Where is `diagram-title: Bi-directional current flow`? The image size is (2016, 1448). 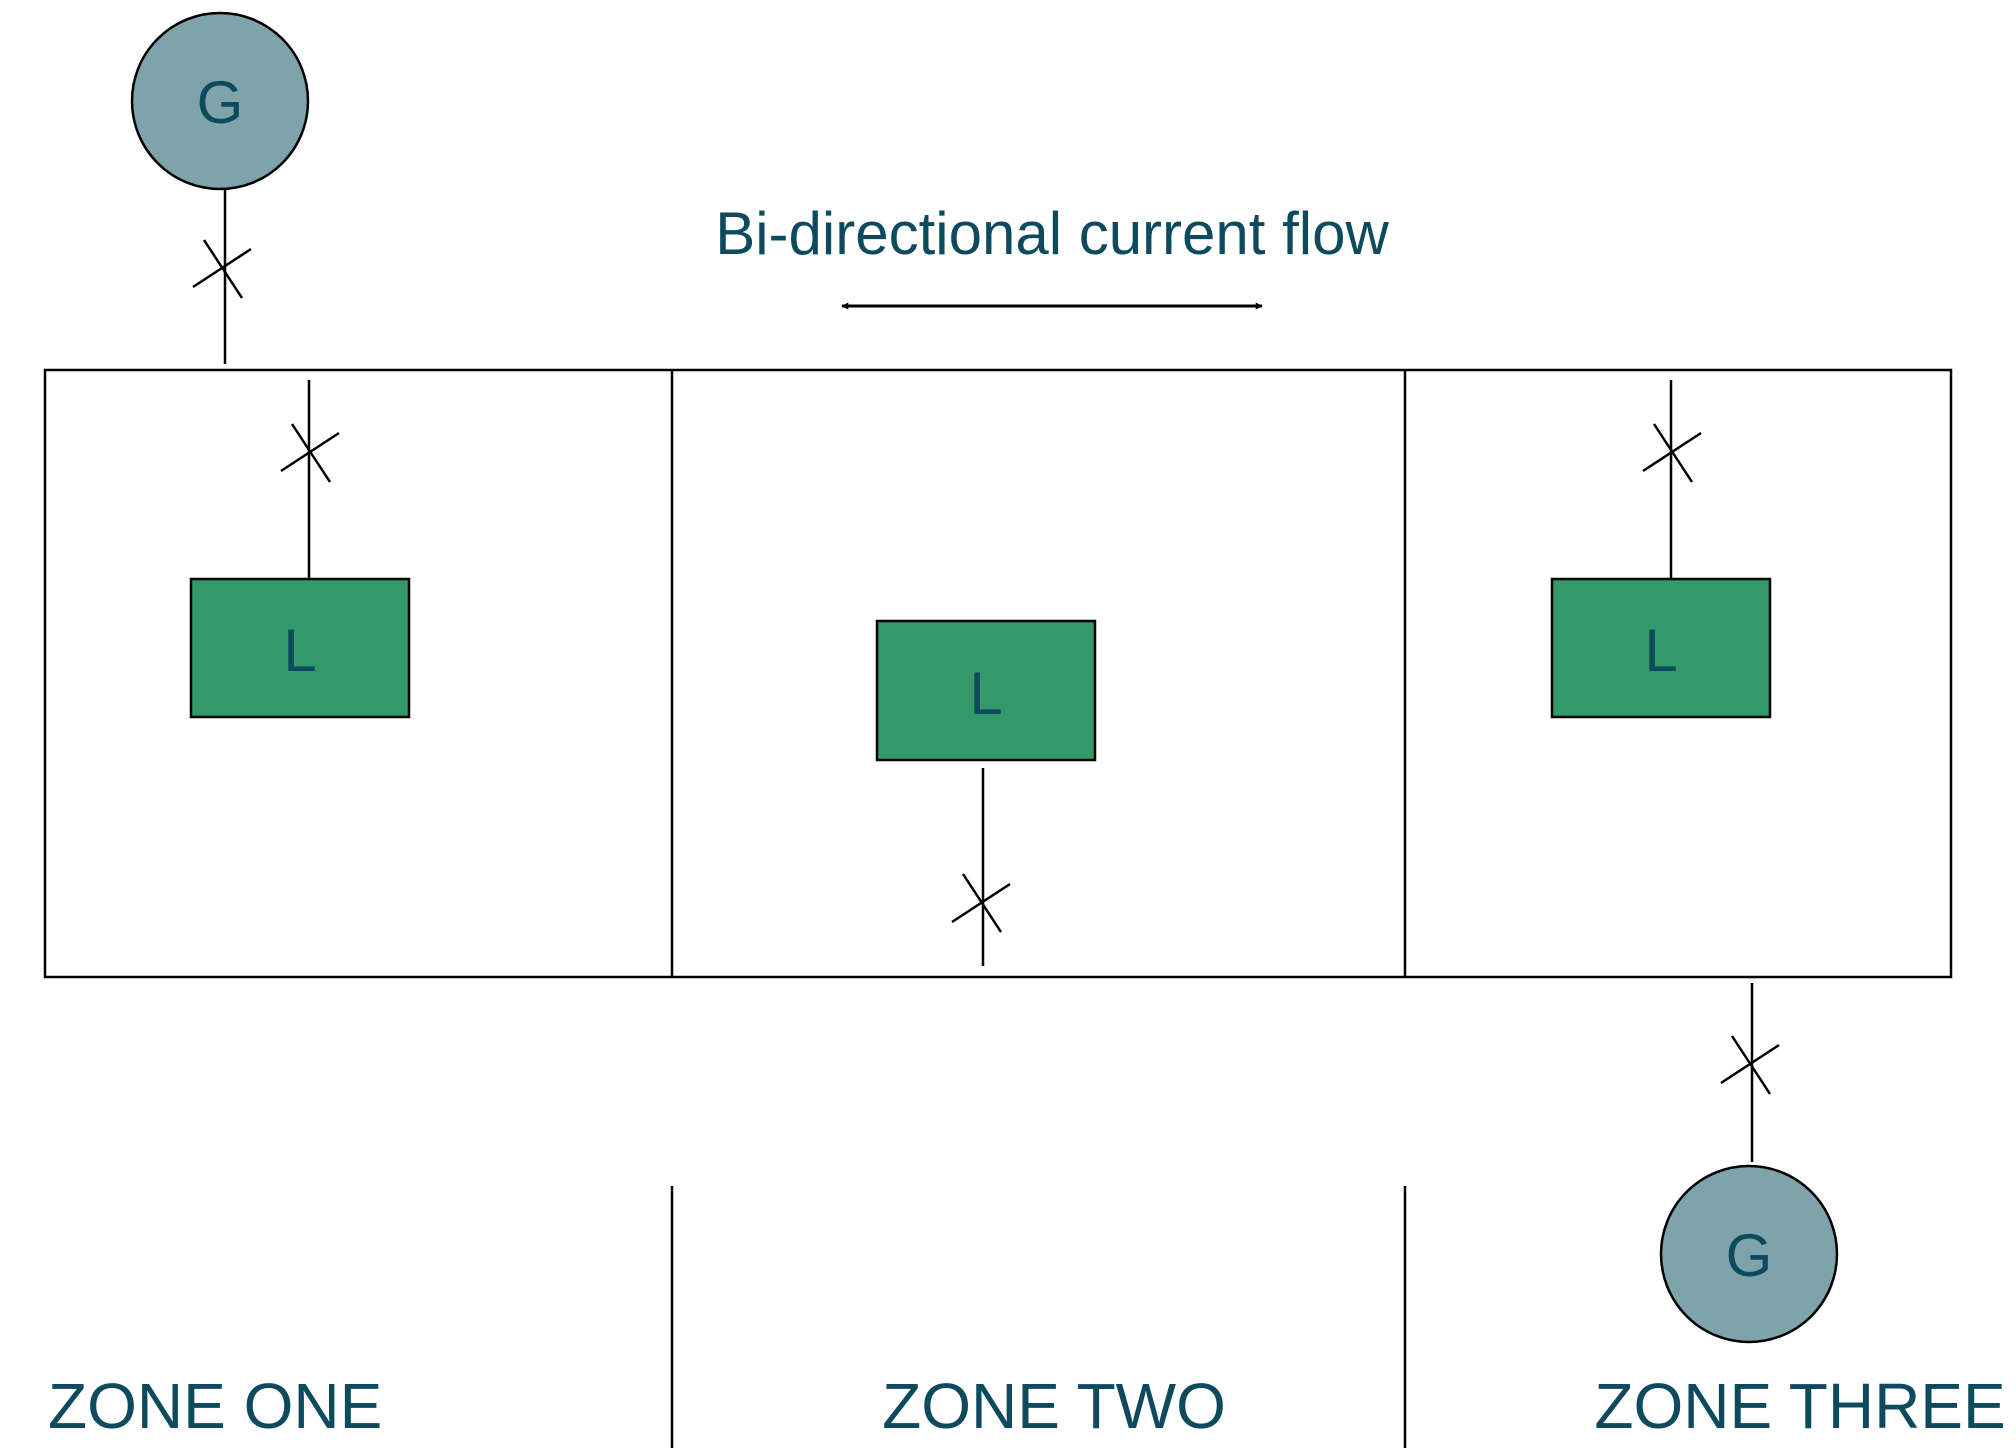 diagram-title: Bi-directional current flow is located at coordinates (1052, 233).